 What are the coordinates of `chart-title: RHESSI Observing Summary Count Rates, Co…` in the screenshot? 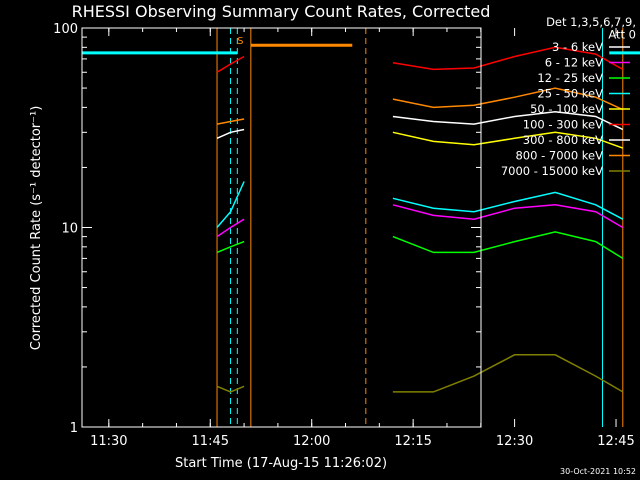 It's located at (281, 11).